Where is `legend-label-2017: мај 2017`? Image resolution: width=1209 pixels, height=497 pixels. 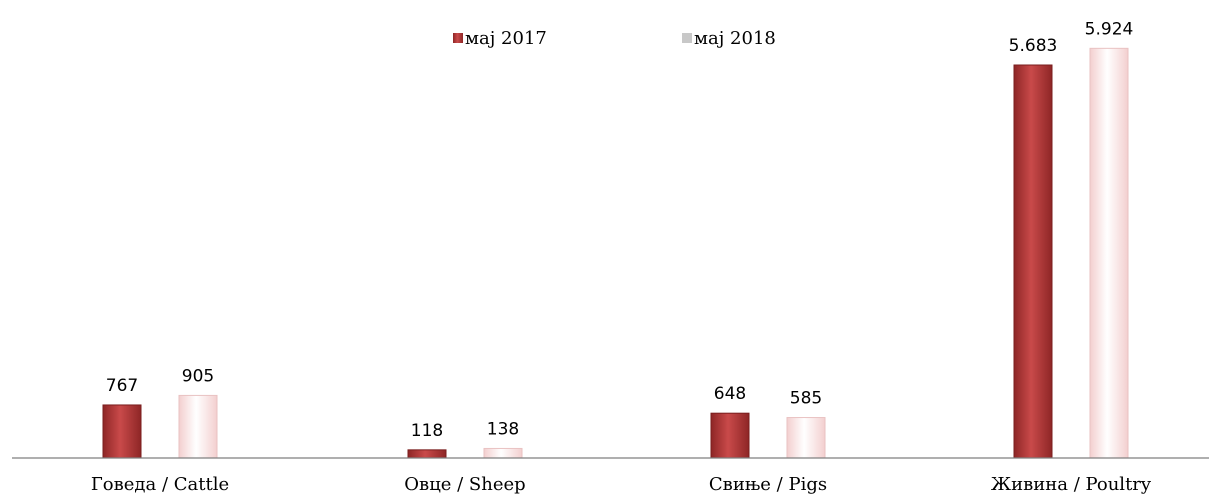
legend-label-2017: мај 2017 is located at coordinates (506, 38).